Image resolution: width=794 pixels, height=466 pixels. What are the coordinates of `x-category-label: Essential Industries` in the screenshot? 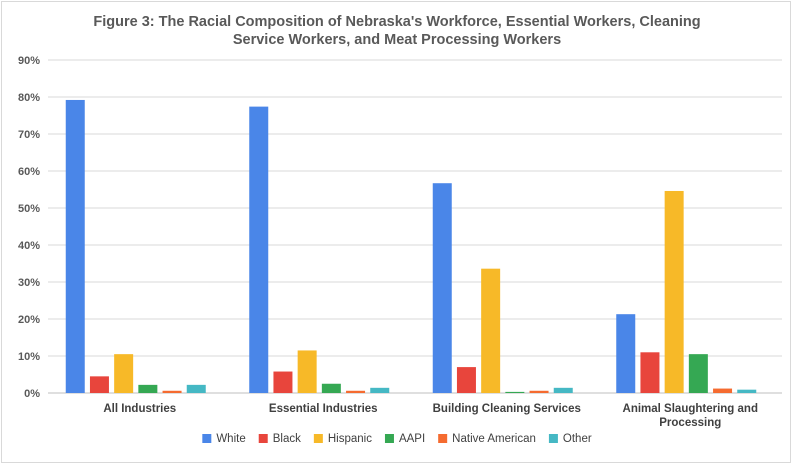 It's located at (323, 409).